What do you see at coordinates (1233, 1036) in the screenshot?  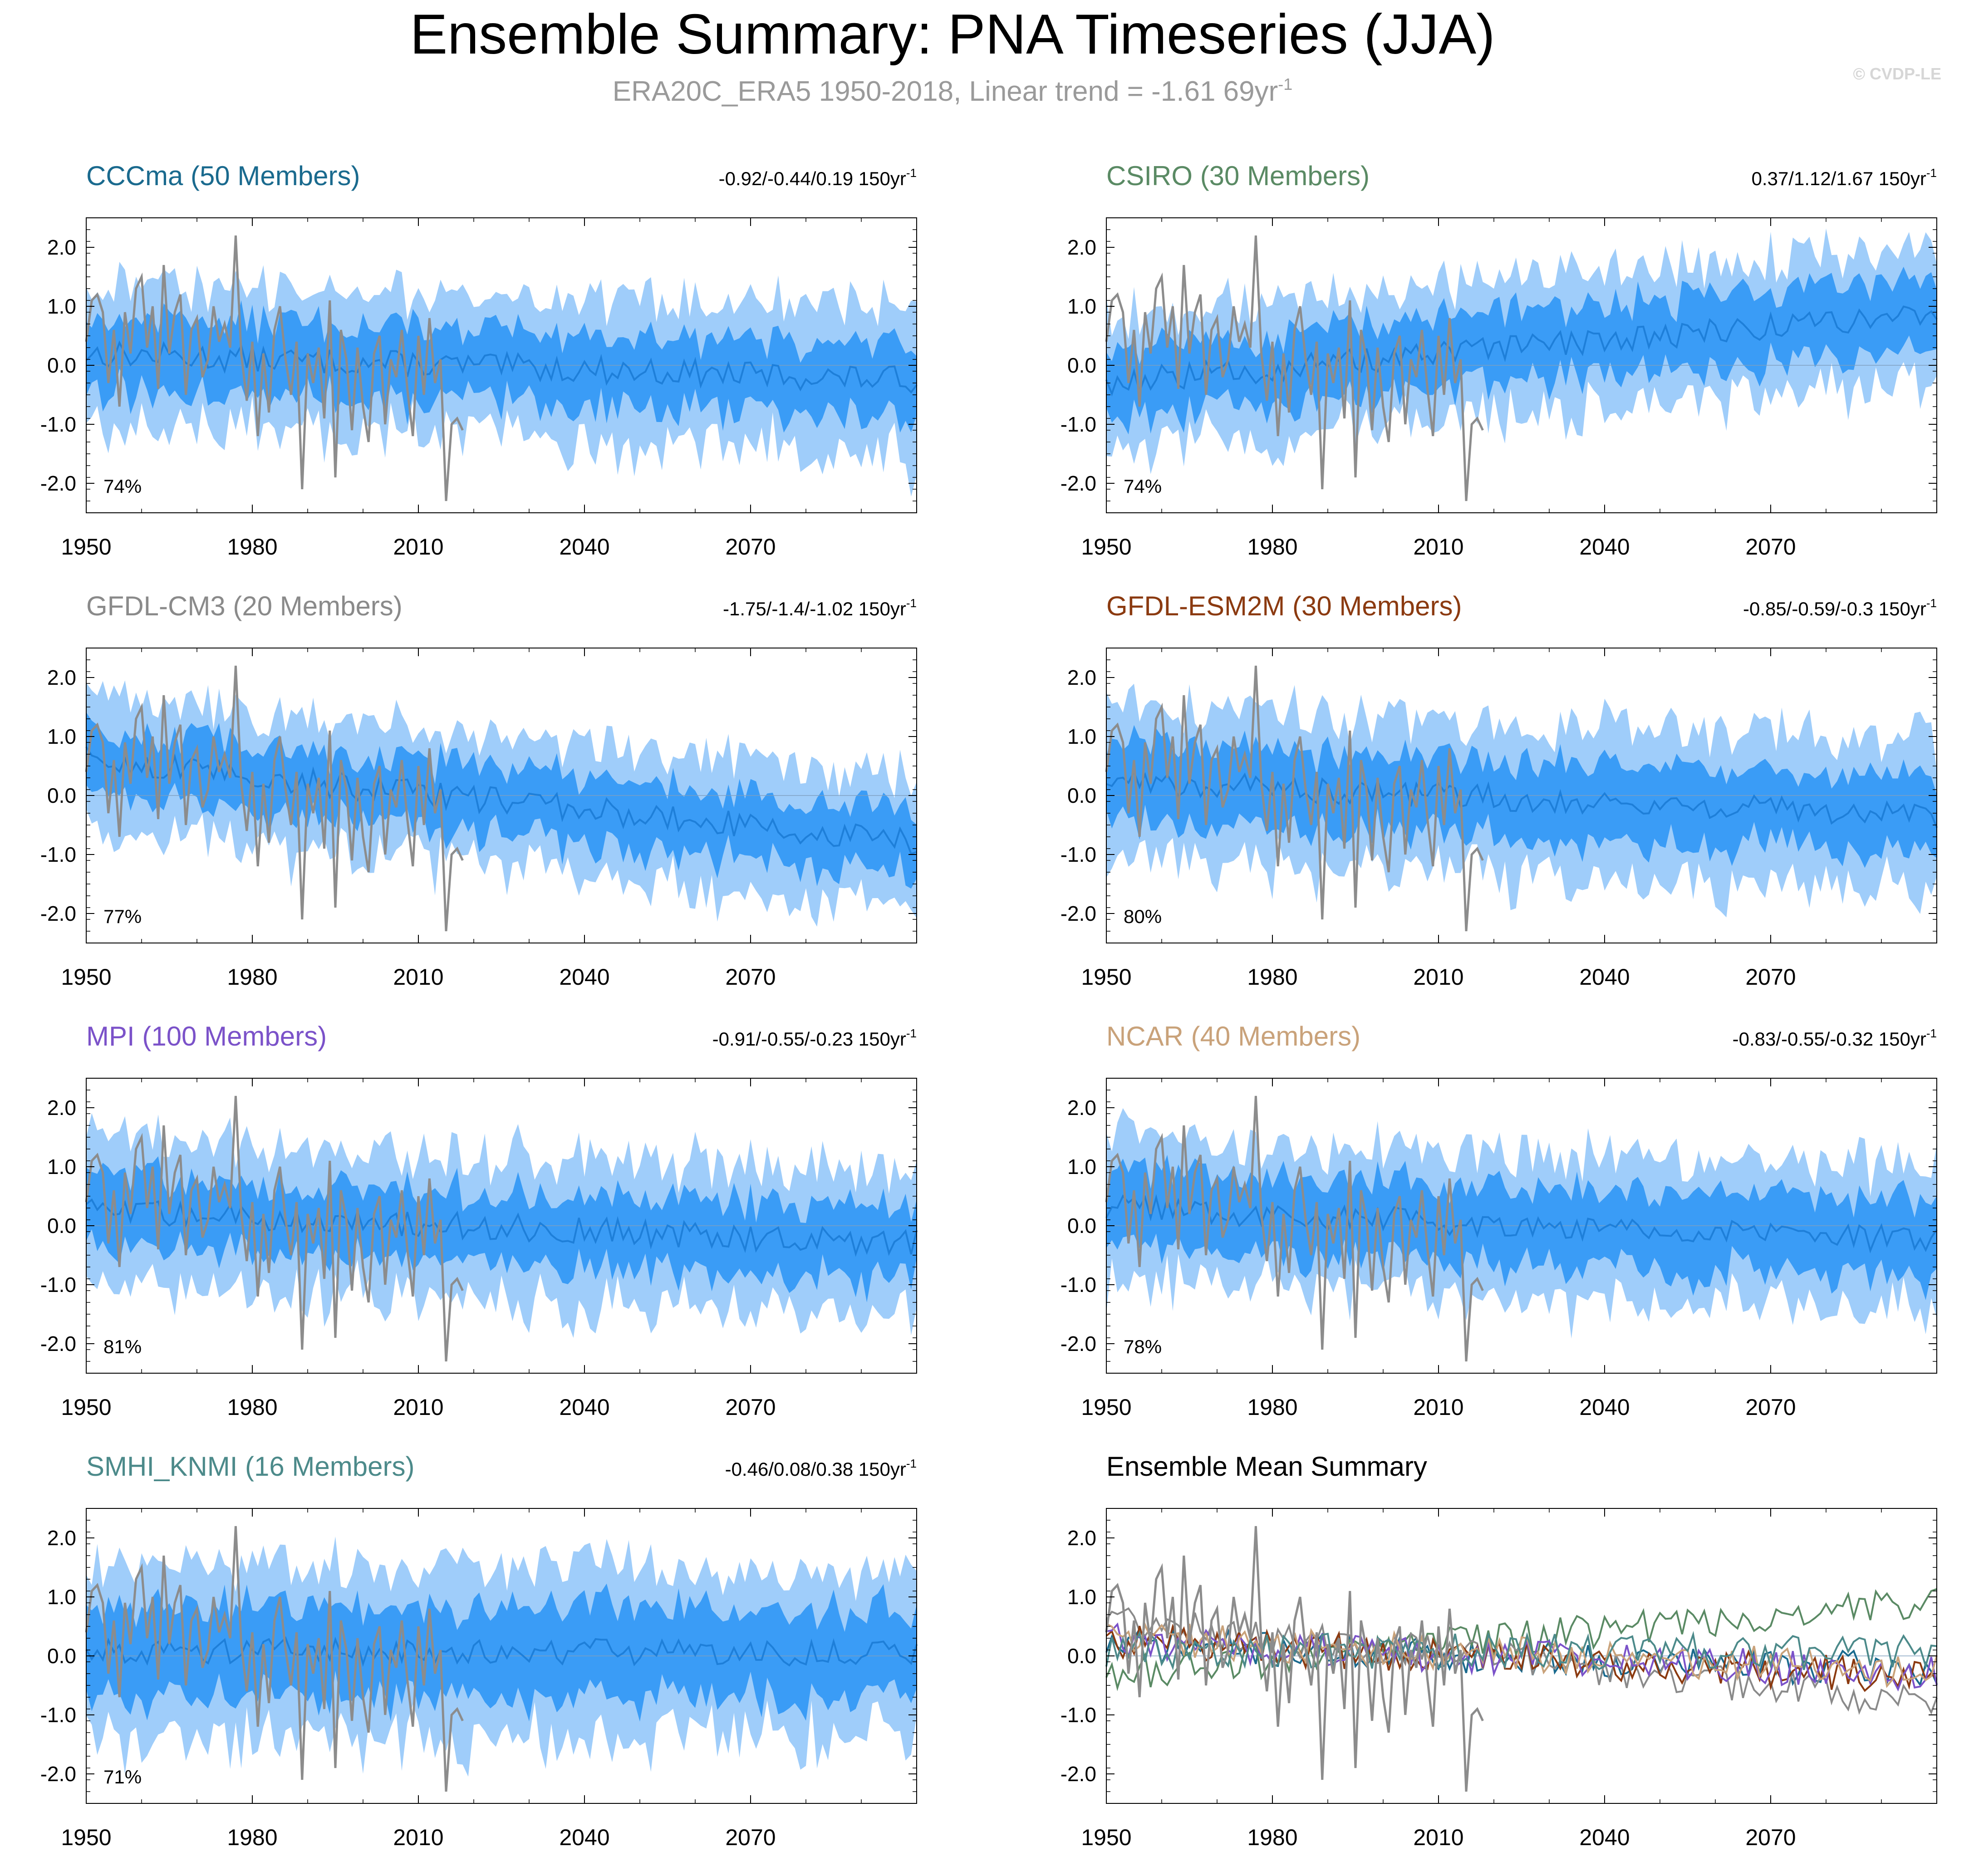 I see `panel-title: NCAR (40 Members)` at bounding box center [1233, 1036].